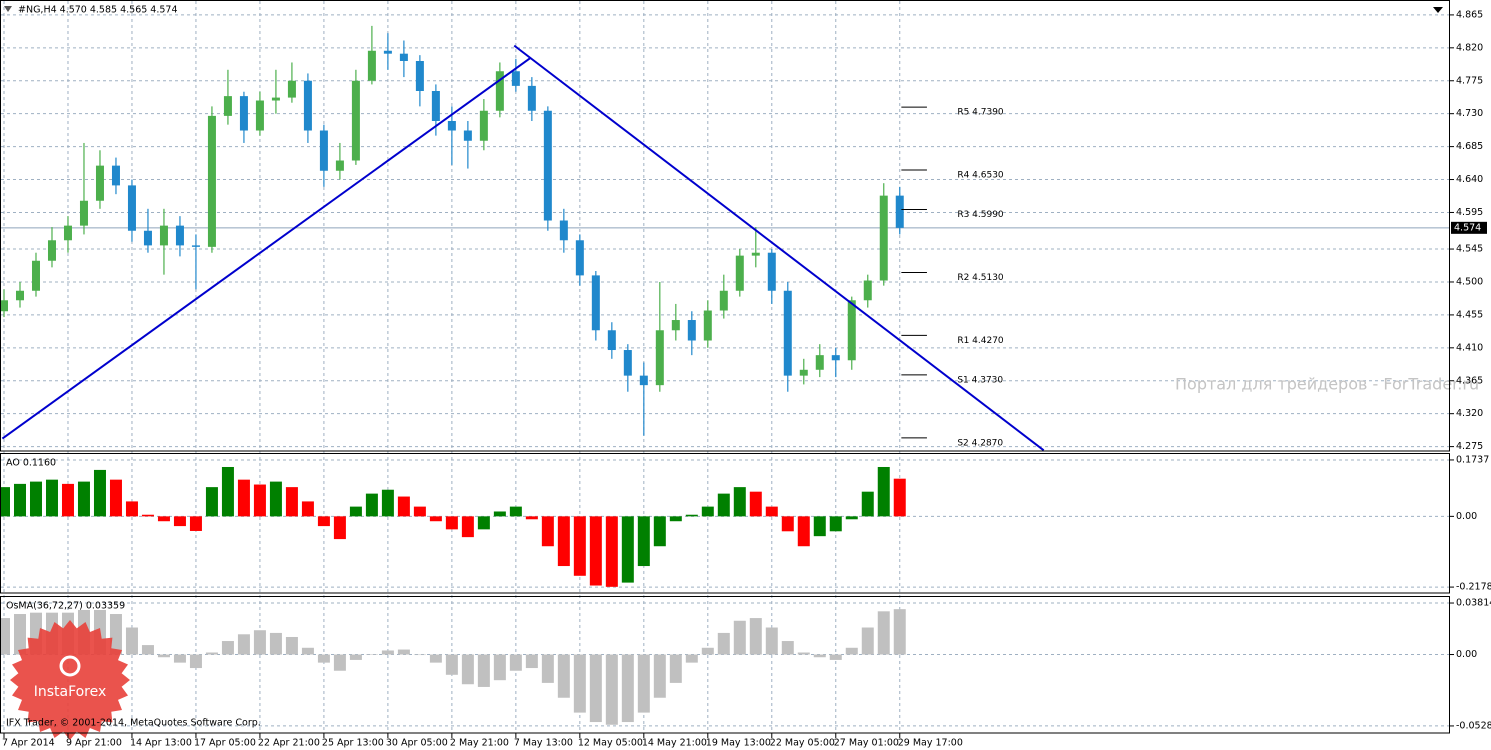 This screenshot has height=750, width=1491. Describe the element at coordinates (1469, 212) in the screenshot. I see `y-tick-label: 4.595` at that location.